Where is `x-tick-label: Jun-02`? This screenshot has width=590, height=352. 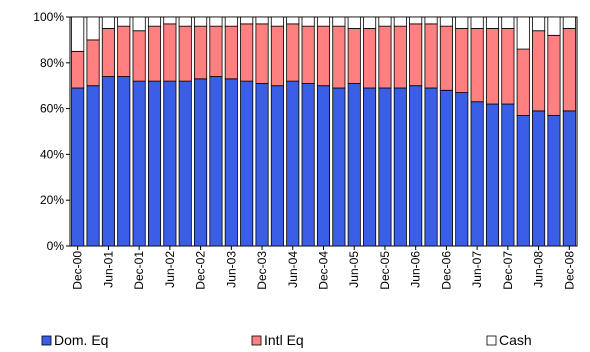
x-tick-label: Jun-02 is located at coordinates (170, 269).